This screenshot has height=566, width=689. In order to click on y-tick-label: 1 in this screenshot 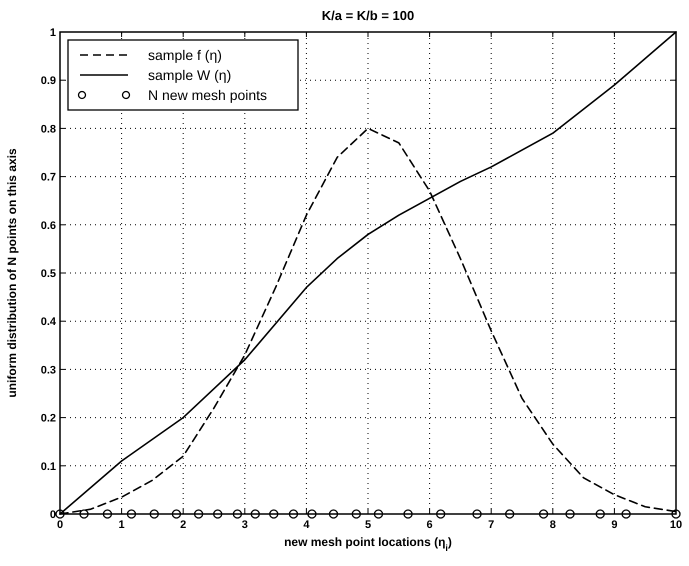, I will do `click(53, 33)`.